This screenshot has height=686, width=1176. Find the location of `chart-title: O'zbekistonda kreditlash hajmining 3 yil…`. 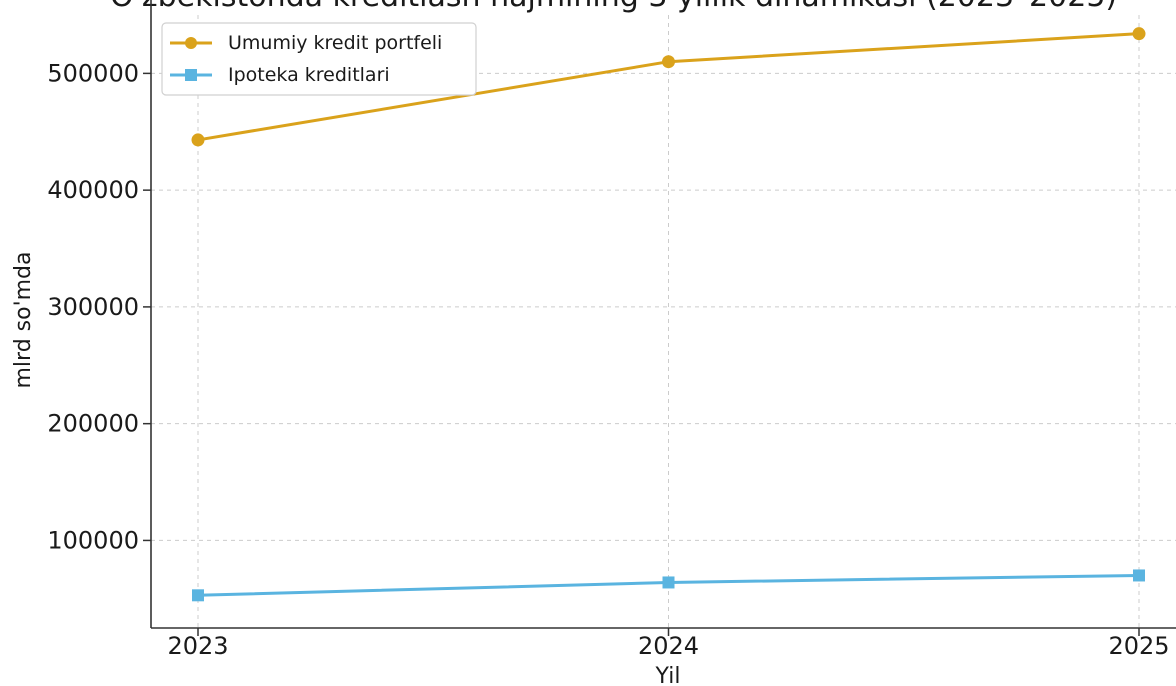

chart-title: O'zbekistonda kreditlash hajmining 3 yil… is located at coordinates (613, 7).